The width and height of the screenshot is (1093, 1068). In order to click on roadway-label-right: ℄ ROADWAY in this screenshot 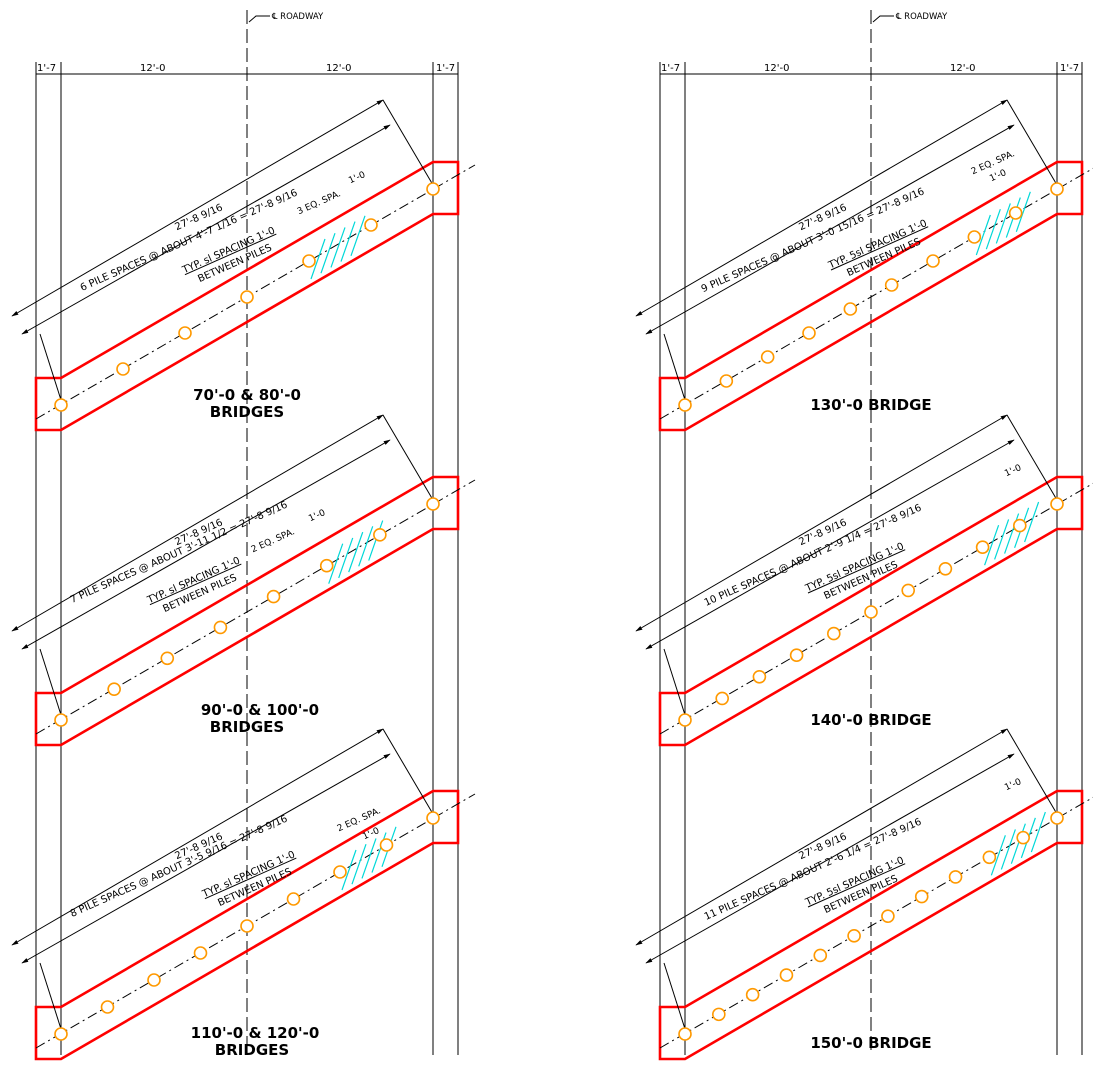, I will do `click(921, 17)`.